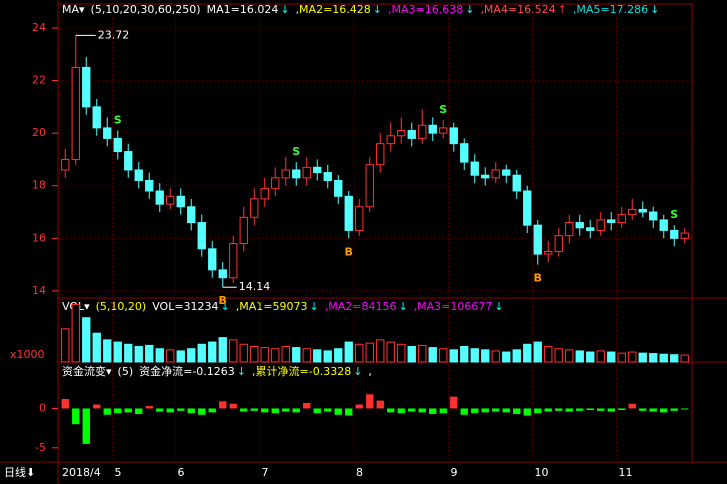  I want to click on x-tick-label: 8, so click(359, 472).